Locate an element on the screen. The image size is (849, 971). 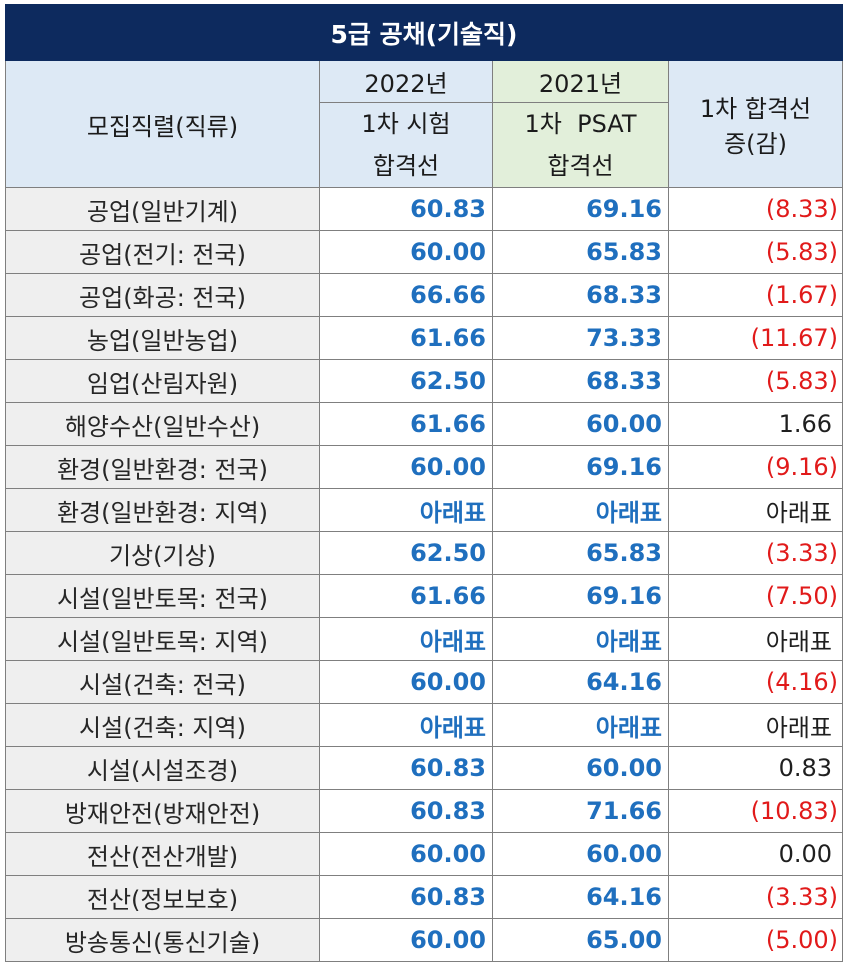
table-row: 시설(건축: 지역) 아래표 아래표 아래표 is located at coordinates (424, 725).